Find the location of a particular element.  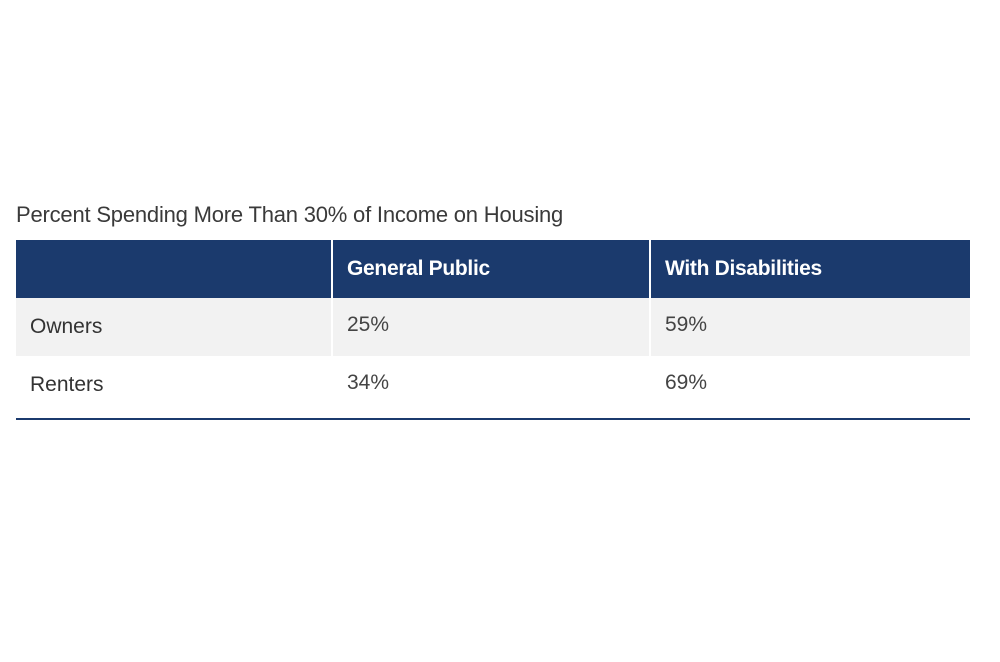

cell-renters-general-public: 34% is located at coordinates (492, 387).